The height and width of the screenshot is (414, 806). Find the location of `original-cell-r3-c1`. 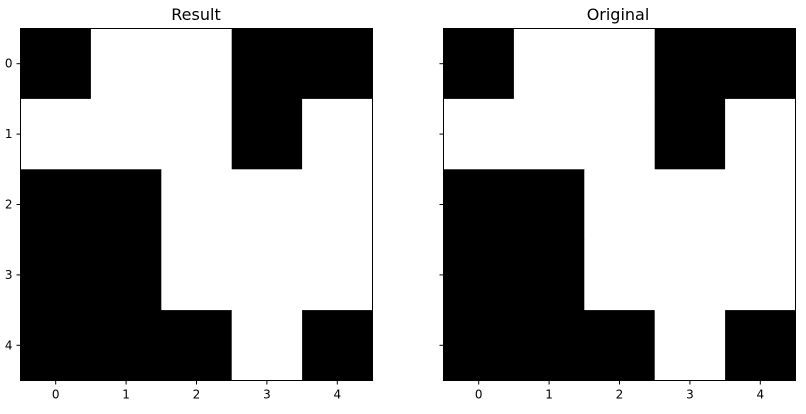

original-cell-r3-c1 is located at coordinates (549, 275).